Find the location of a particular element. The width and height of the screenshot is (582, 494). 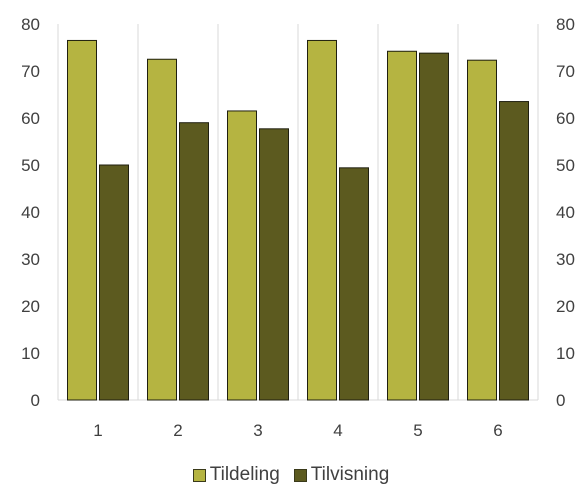

y-tick-label: 20 is located at coordinates (30, 306).